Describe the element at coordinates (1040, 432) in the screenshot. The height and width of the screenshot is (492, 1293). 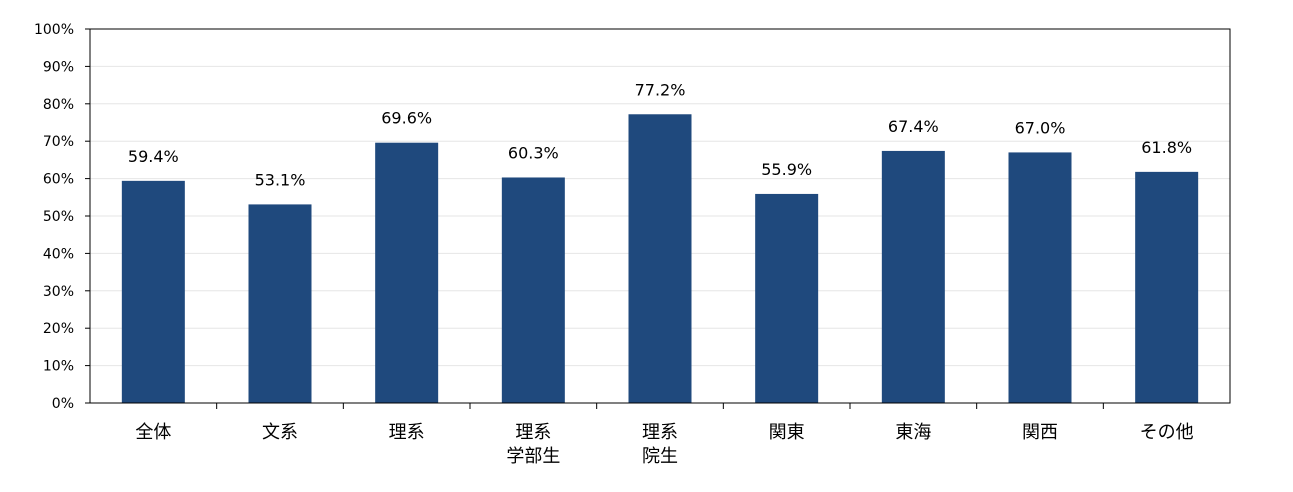
I see `category-label: 関西` at that location.